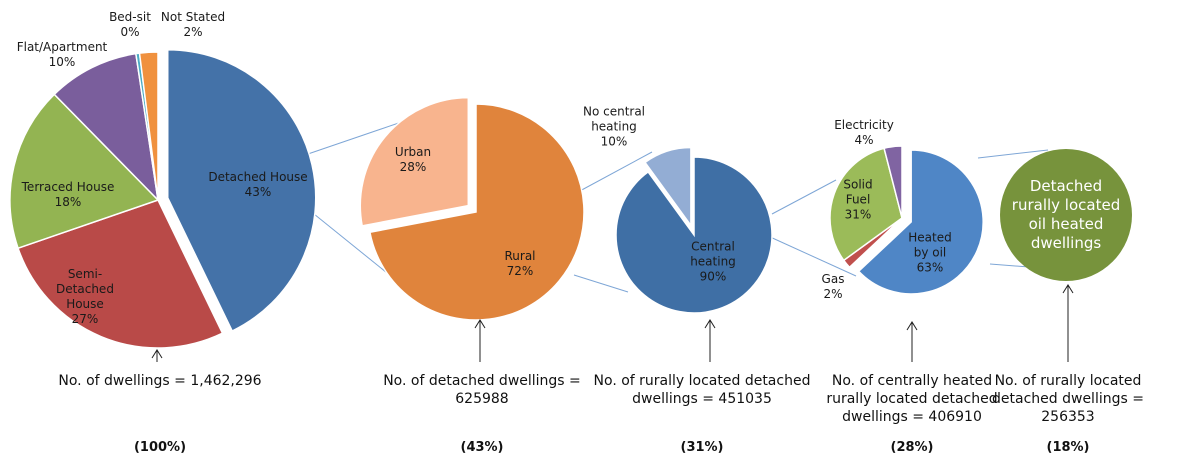 This screenshot has height=462, width=1183. I want to click on category-name: Terraced House, so click(68, 187).